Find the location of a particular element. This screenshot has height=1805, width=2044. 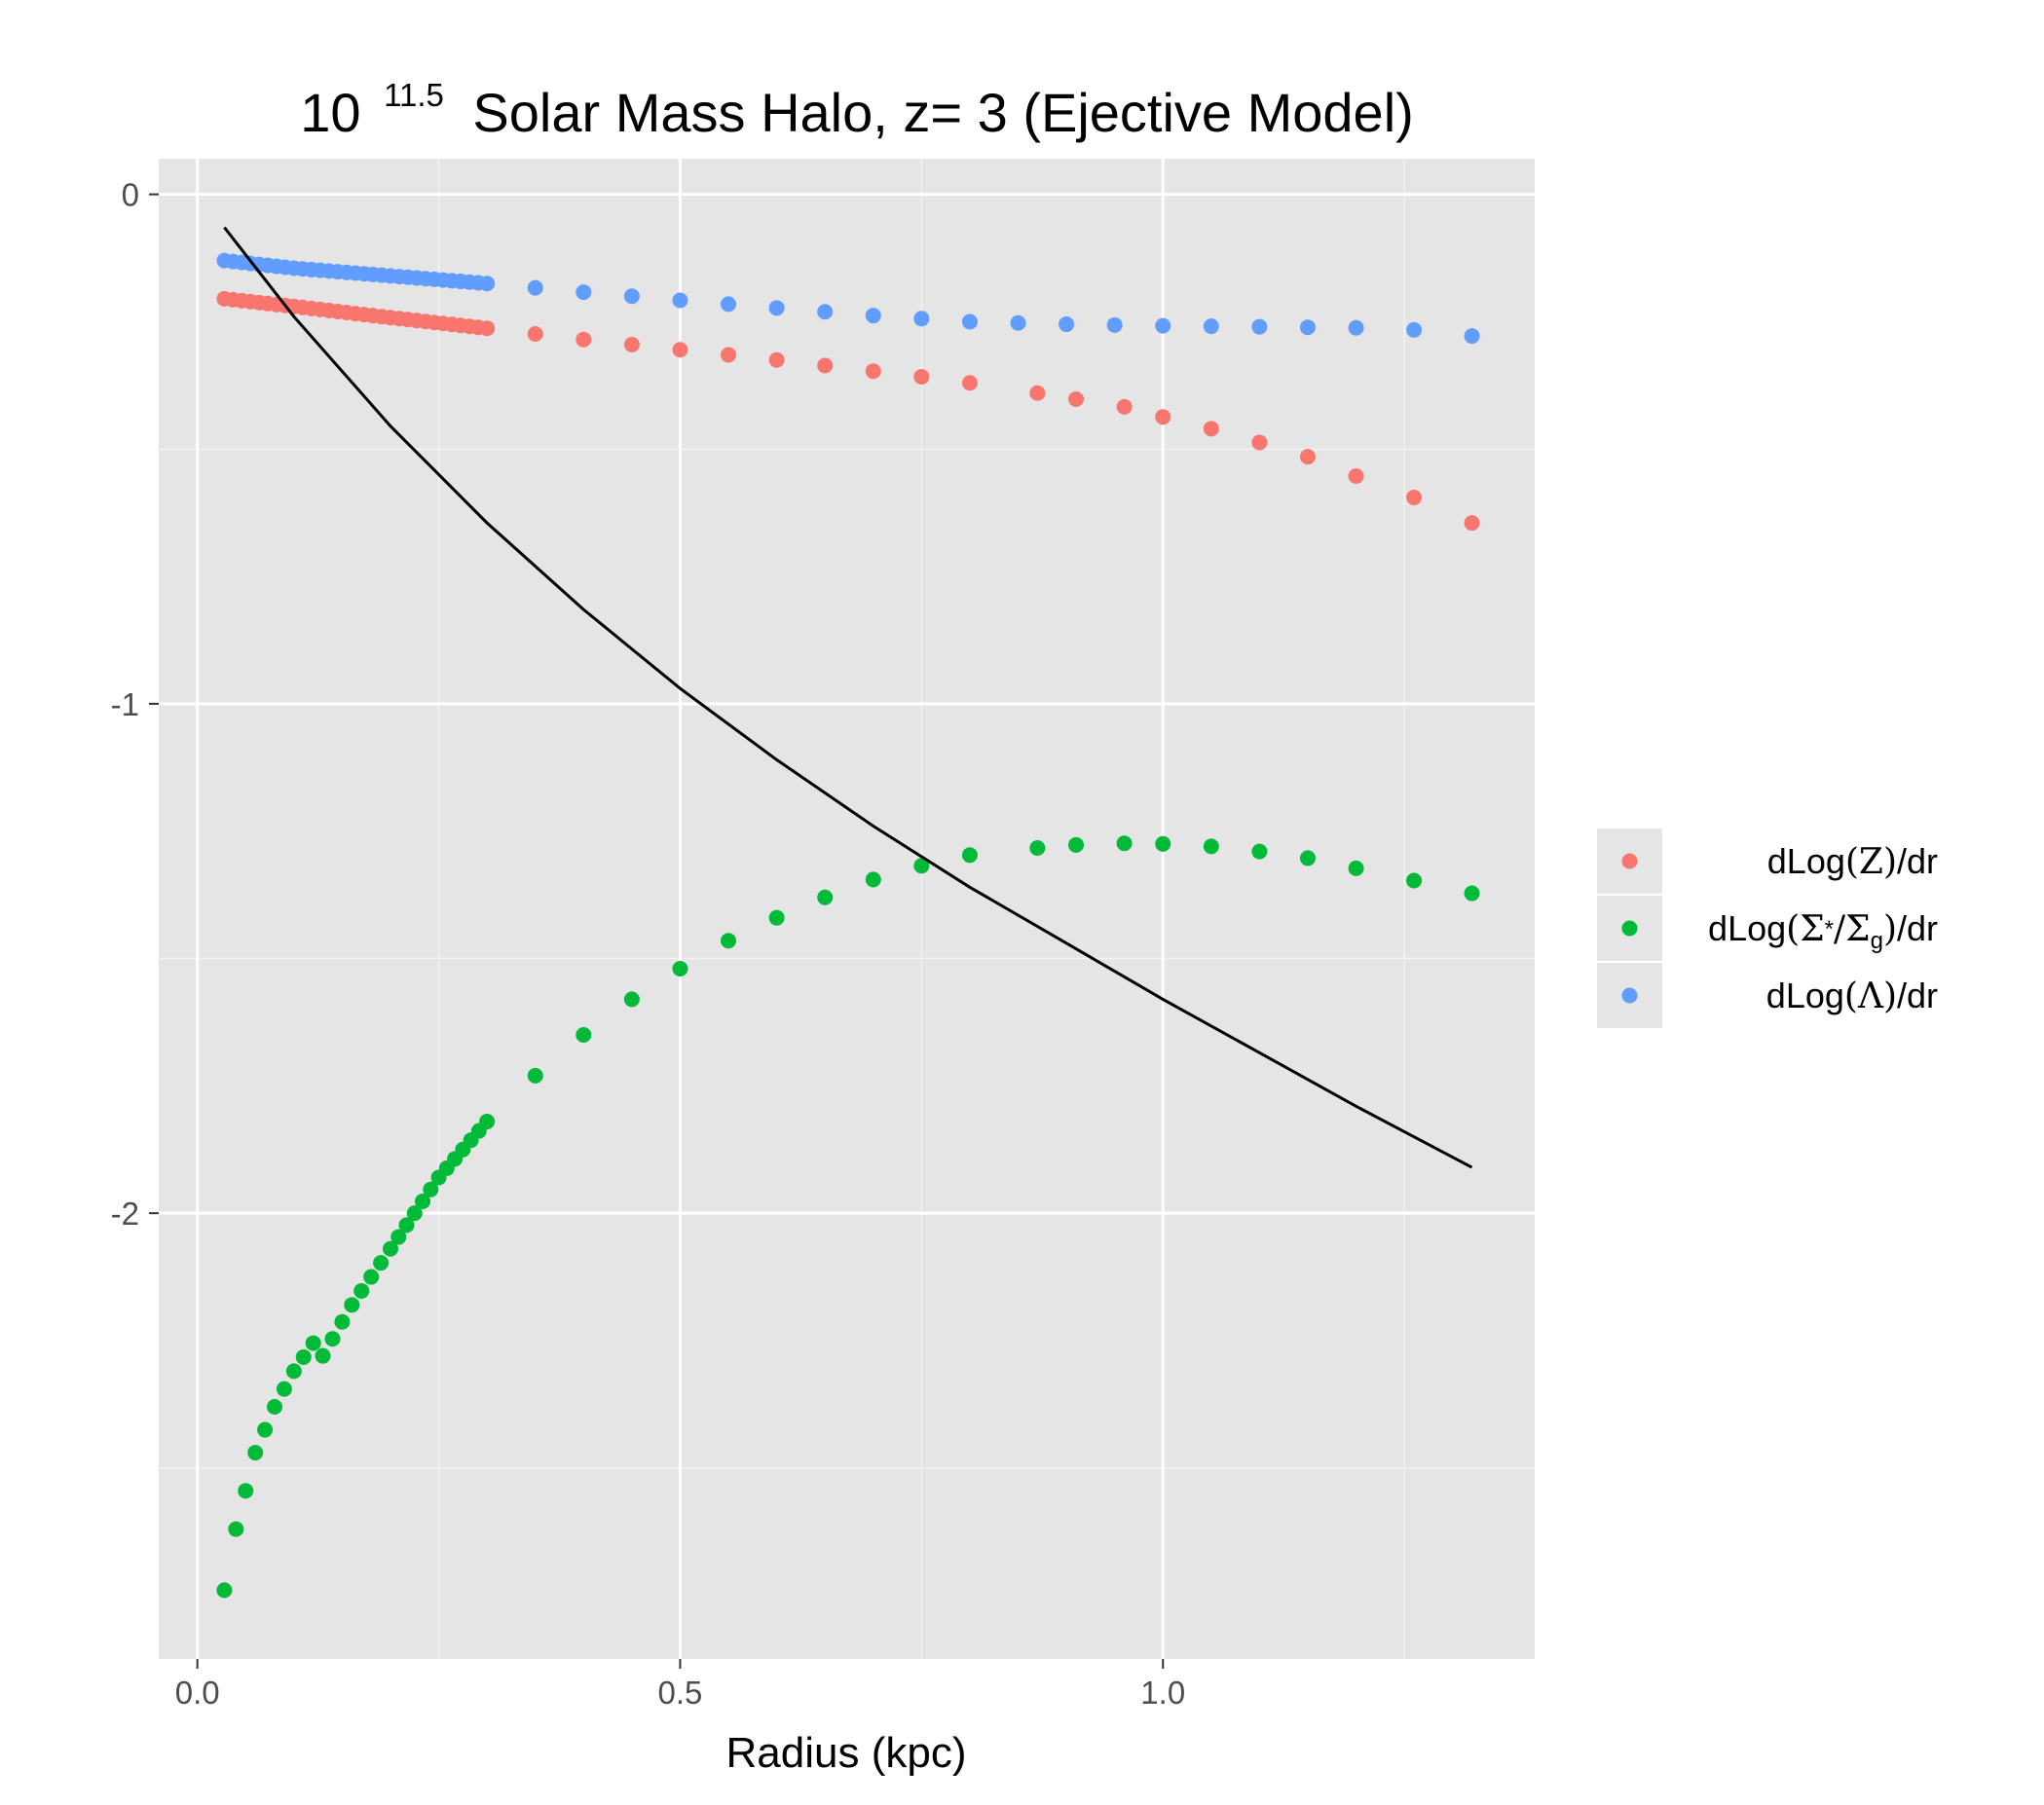

legend-ratio-pre: dLog is located at coordinates (1747, 928).